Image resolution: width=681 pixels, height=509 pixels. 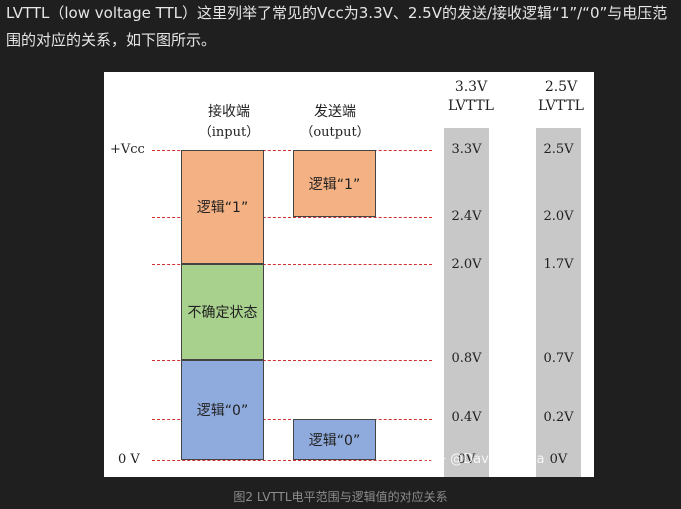 What do you see at coordinates (471, 87) in the screenshot?
I see `col33-title: 3.3V` at bounding box center [471, 87].